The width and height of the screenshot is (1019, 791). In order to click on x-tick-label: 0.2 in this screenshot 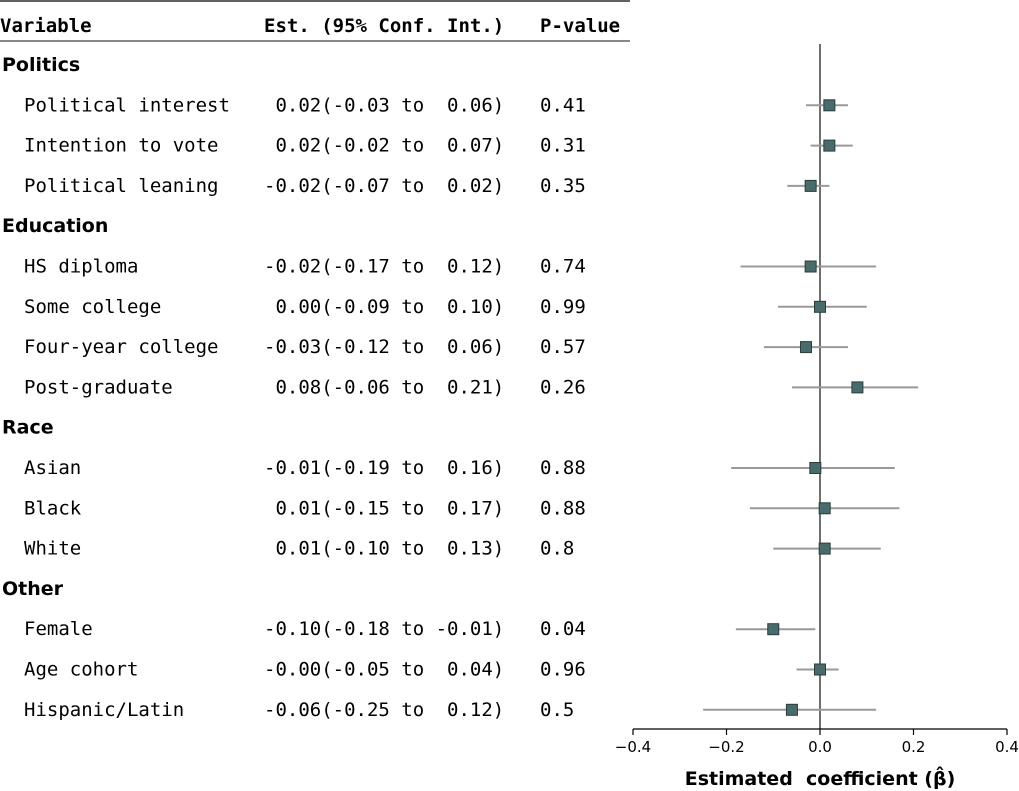, I will do `click(914, 747)`.